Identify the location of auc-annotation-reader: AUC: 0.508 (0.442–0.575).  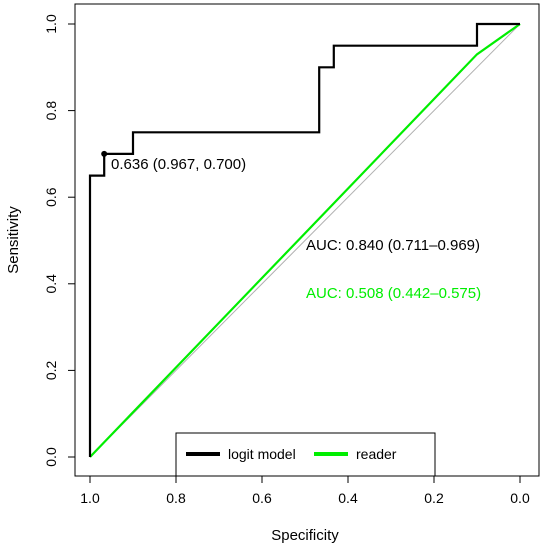
(393, 293).